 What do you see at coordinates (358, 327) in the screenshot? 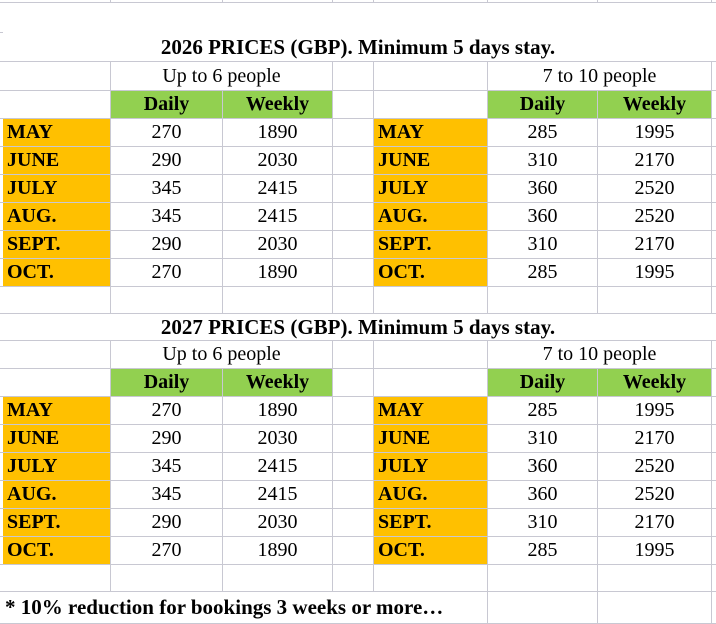
I see `table-title-2027: 2027 PRICES (GBP). Minimum 5 days stay.` at bounding box center [358, 327].